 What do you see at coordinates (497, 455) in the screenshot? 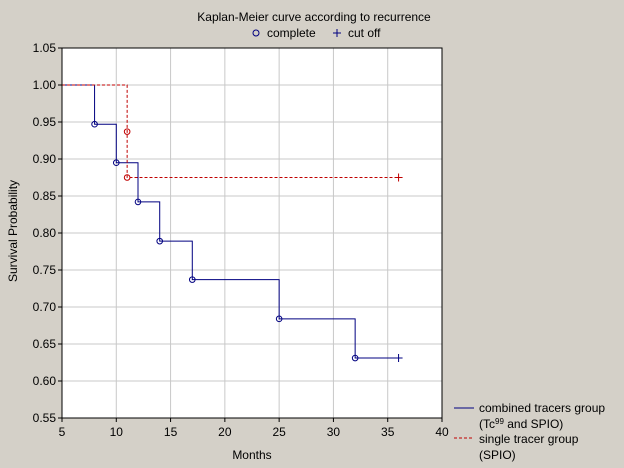
I see `legend-single-line2: (SPIO)` at bounding box center [497, 455].